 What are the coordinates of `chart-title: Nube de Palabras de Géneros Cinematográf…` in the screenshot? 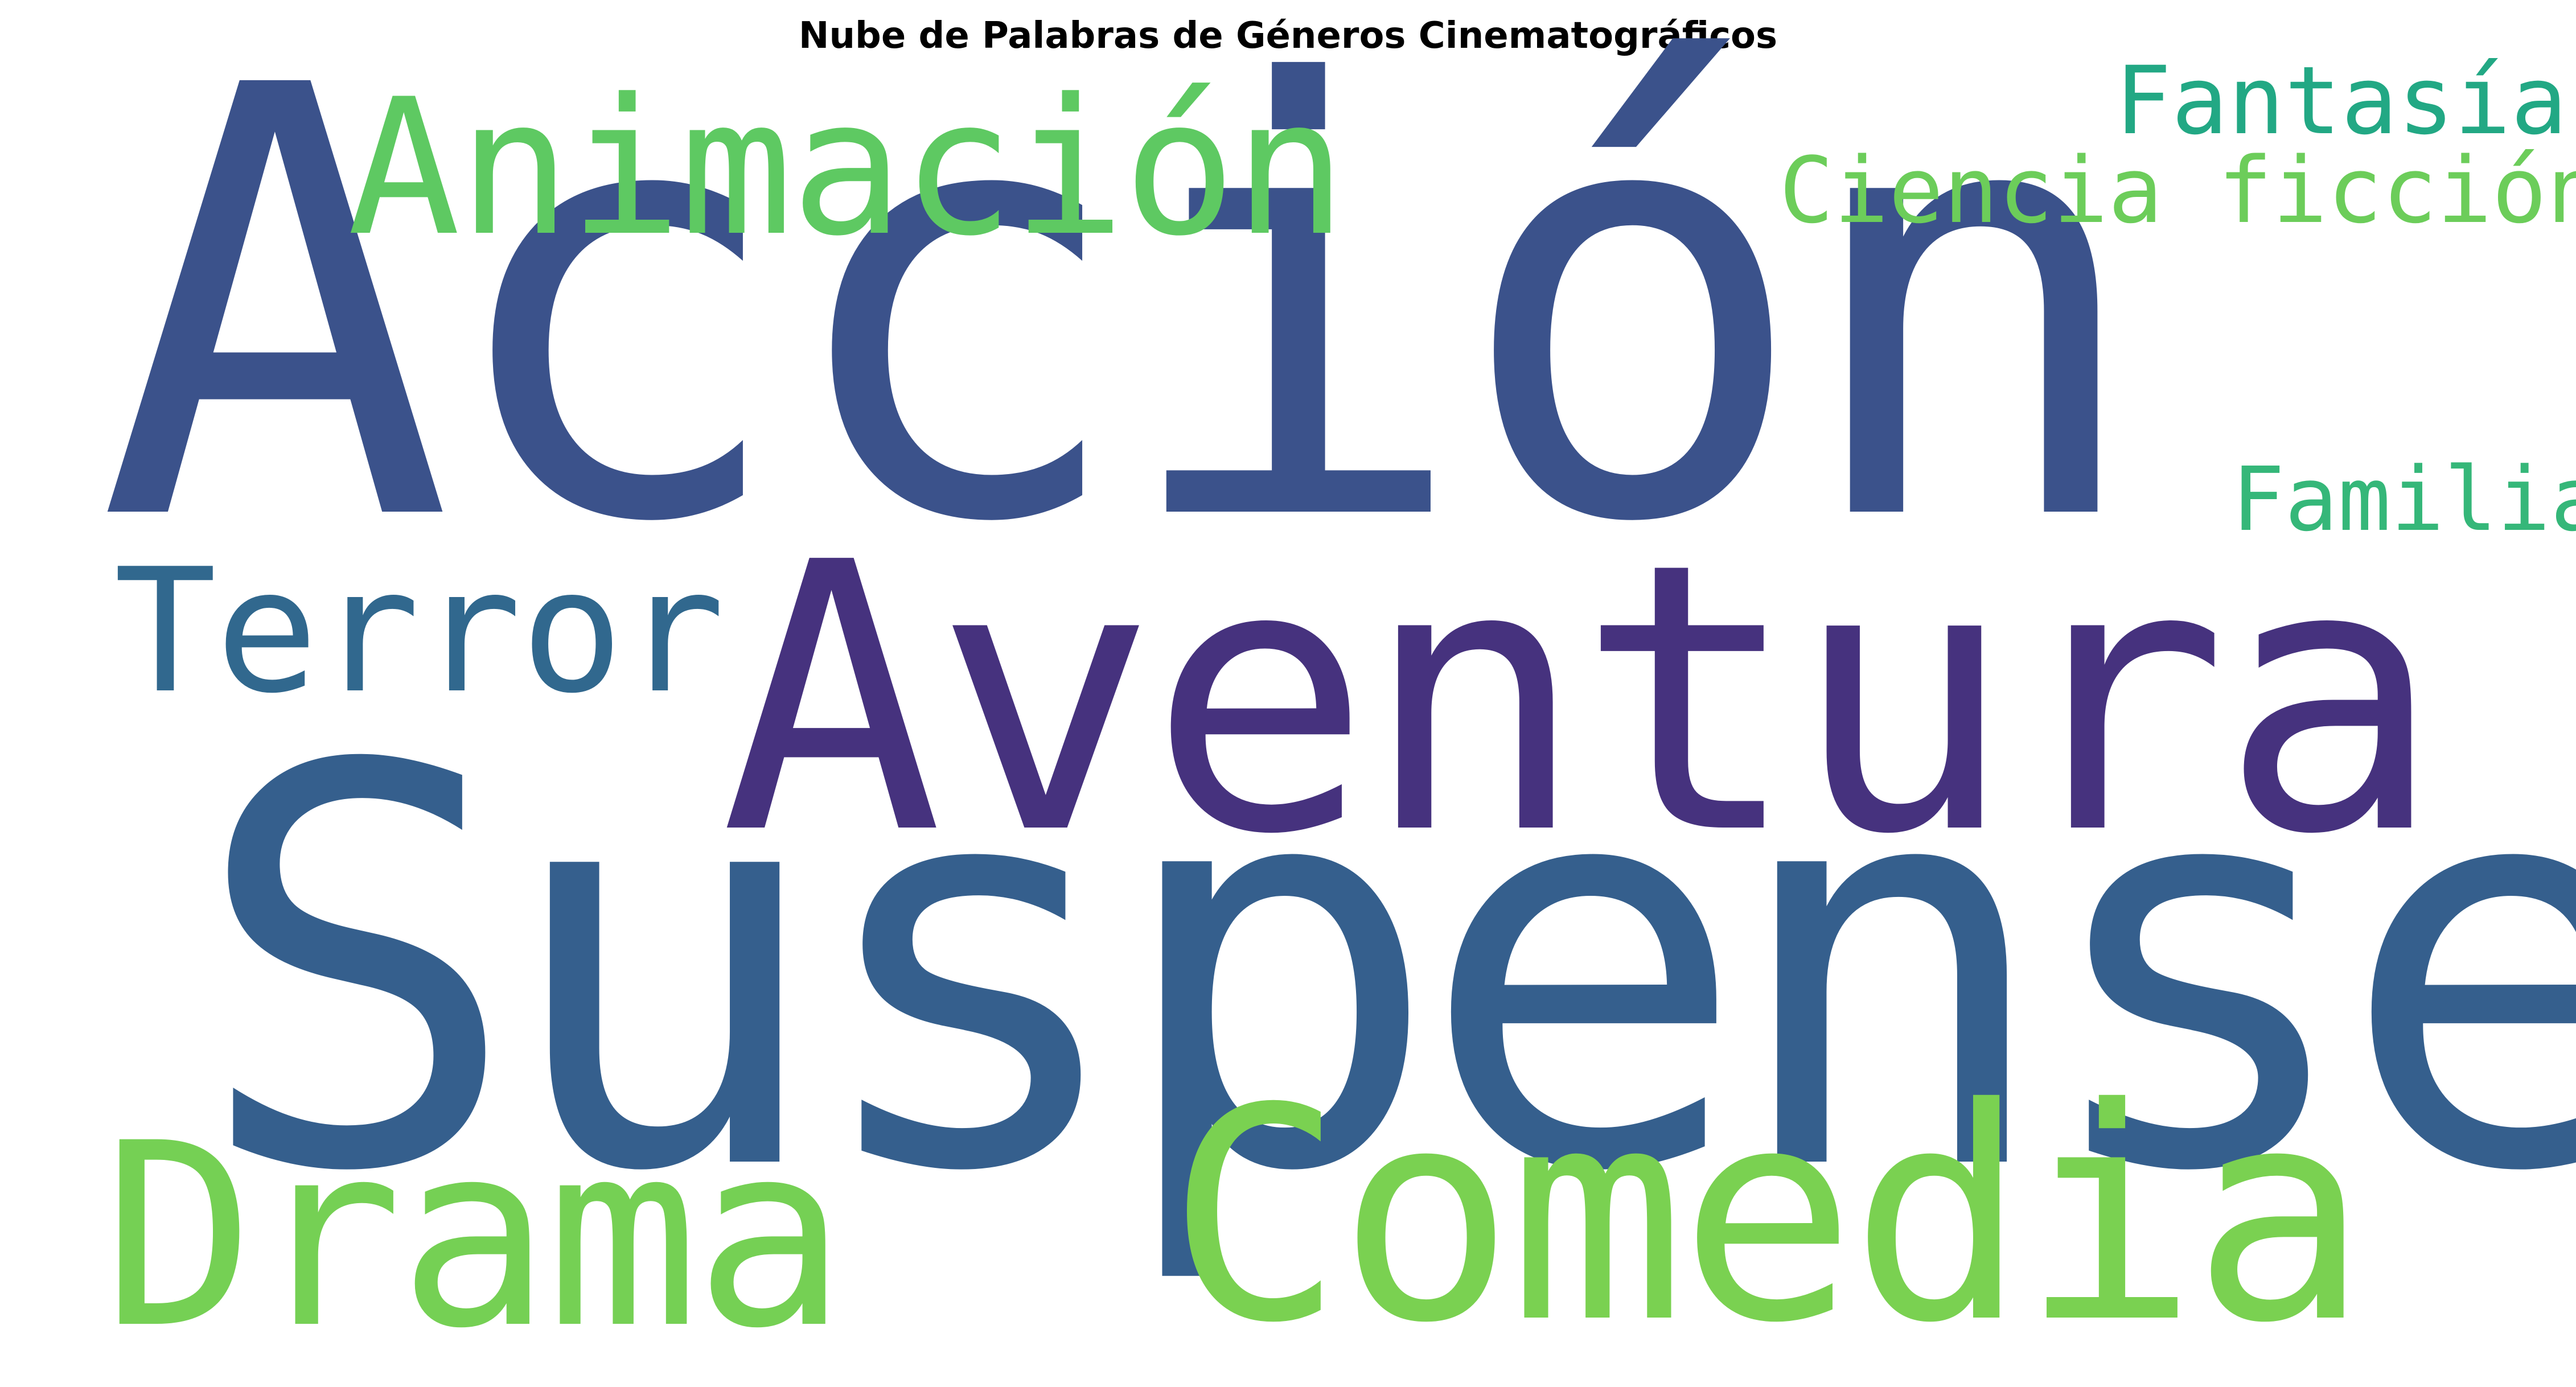 It's located at (1288, 36).